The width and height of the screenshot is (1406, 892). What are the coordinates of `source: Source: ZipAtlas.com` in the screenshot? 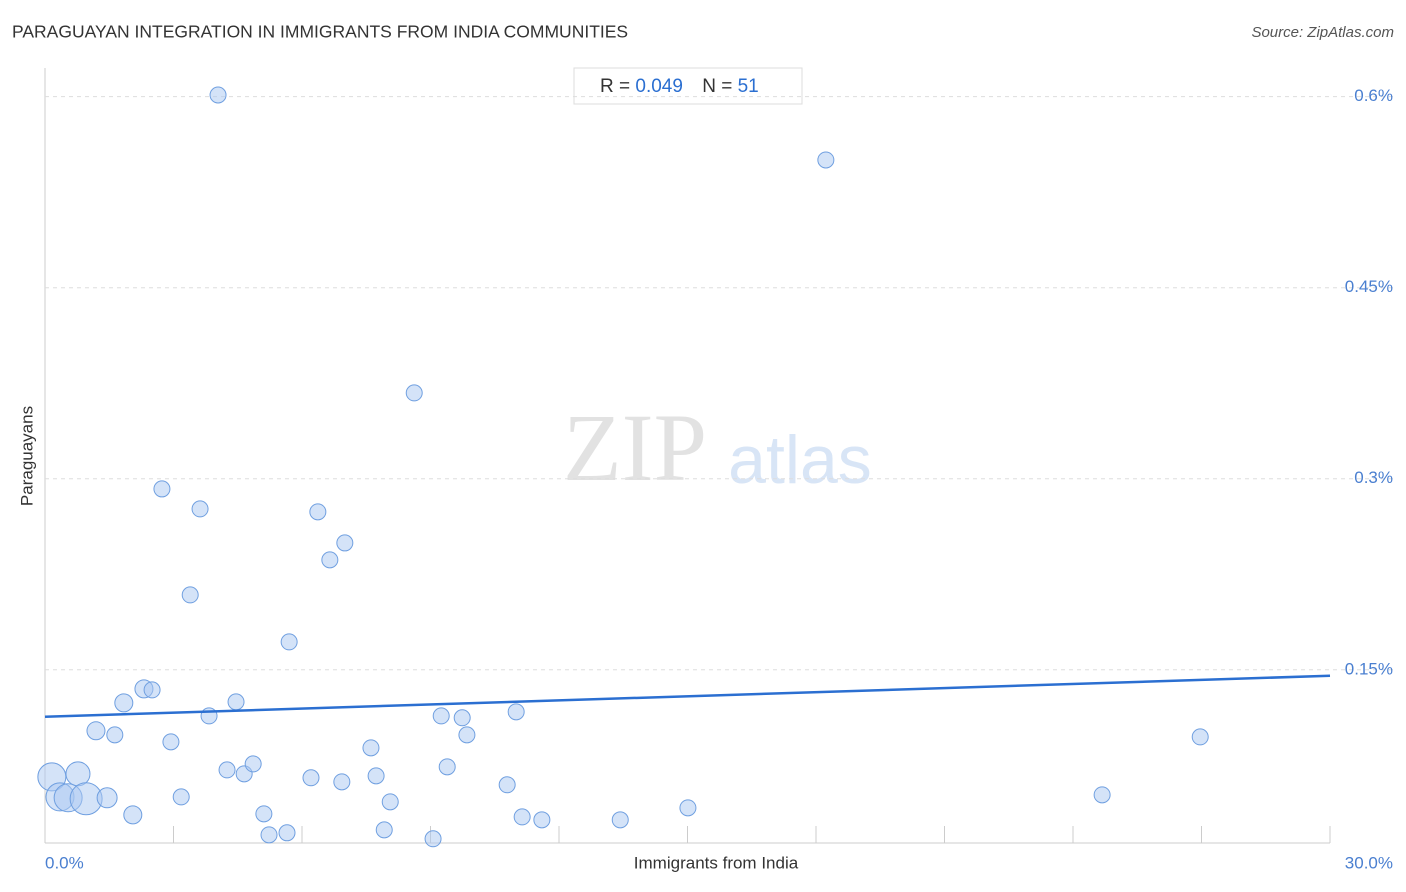 It's located at (1322, 32).